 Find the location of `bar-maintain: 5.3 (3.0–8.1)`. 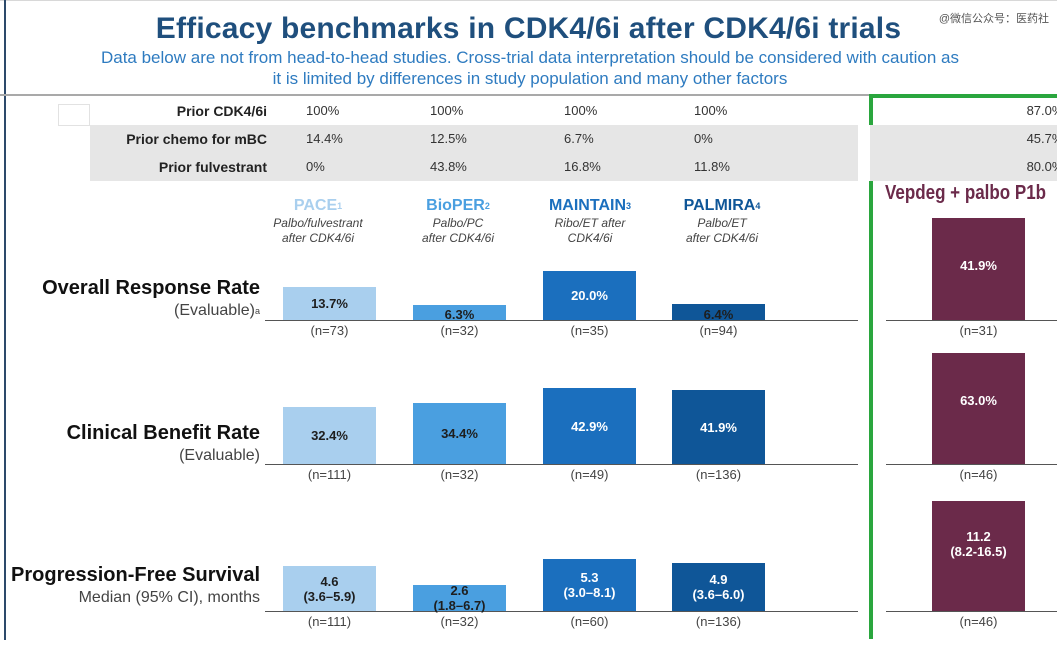

bar-maintain: 5.3 (3.0–8.1) is located at coordinates (589, 585).